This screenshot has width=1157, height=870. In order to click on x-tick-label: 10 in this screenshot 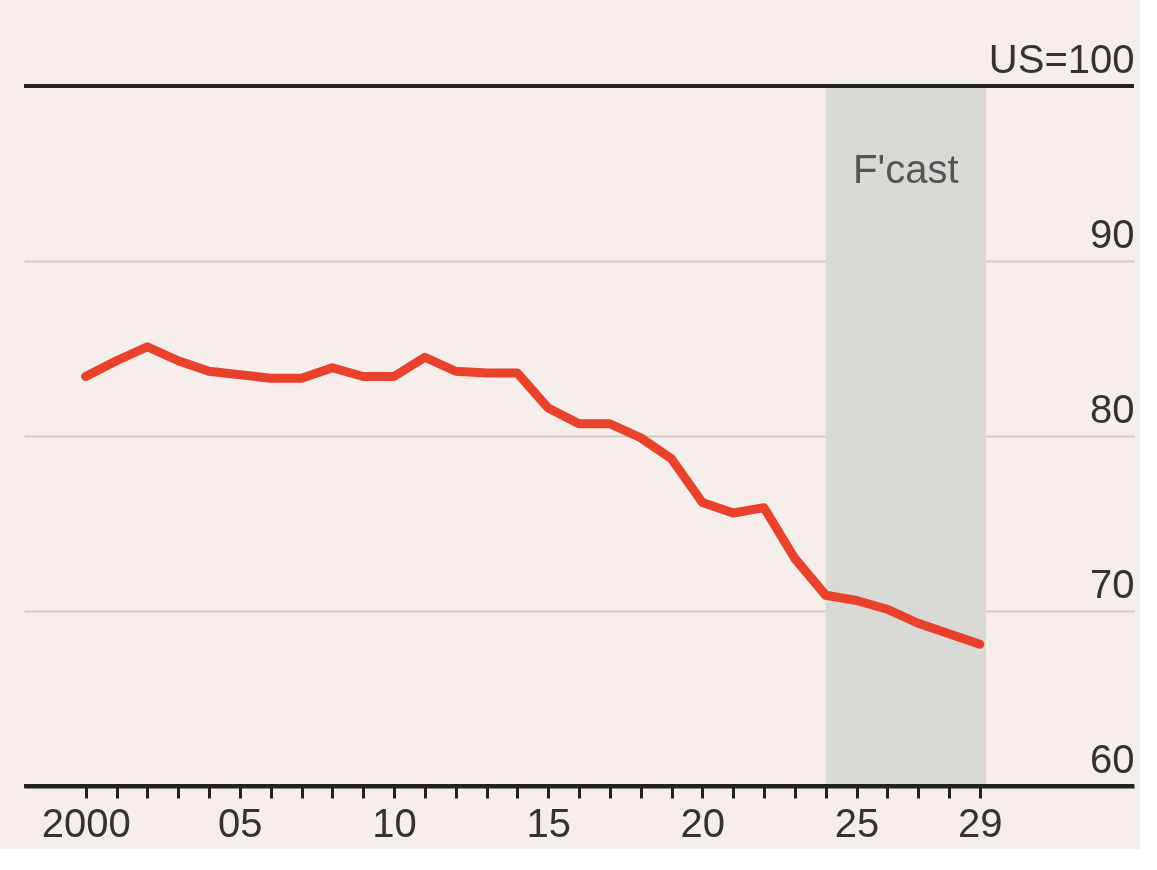, I will do `click(394, 822)`.